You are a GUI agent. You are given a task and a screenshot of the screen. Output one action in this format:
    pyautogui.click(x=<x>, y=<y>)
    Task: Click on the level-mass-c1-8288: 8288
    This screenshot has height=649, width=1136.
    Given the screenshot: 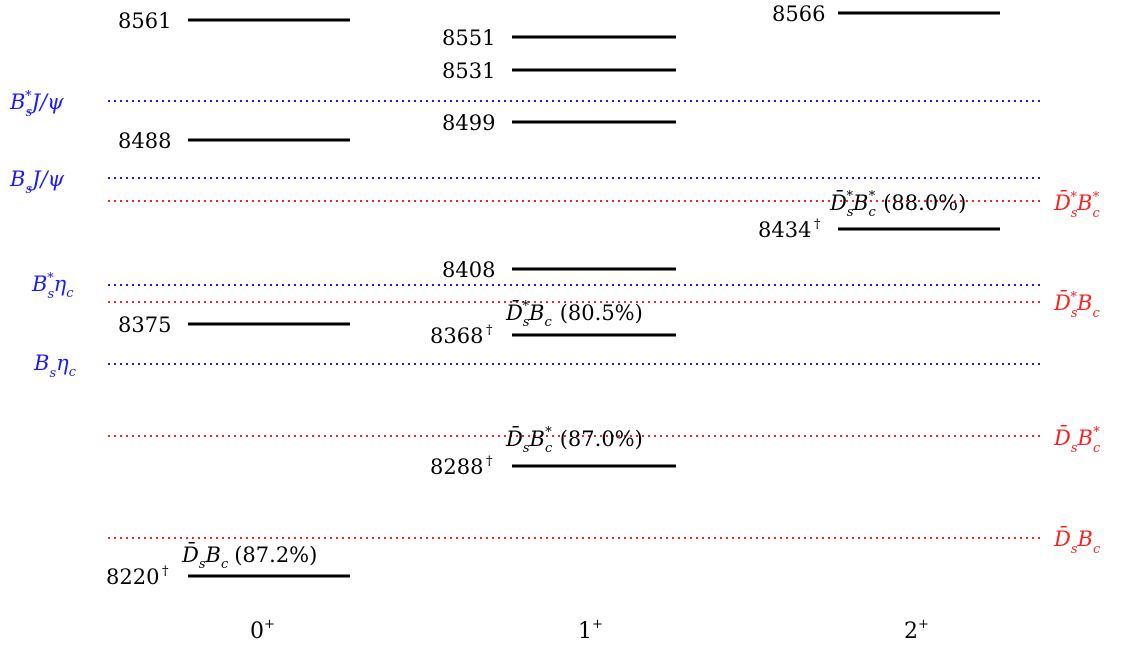 What is the action you would take?
    pyautogui.click(x=456, y=467)
    